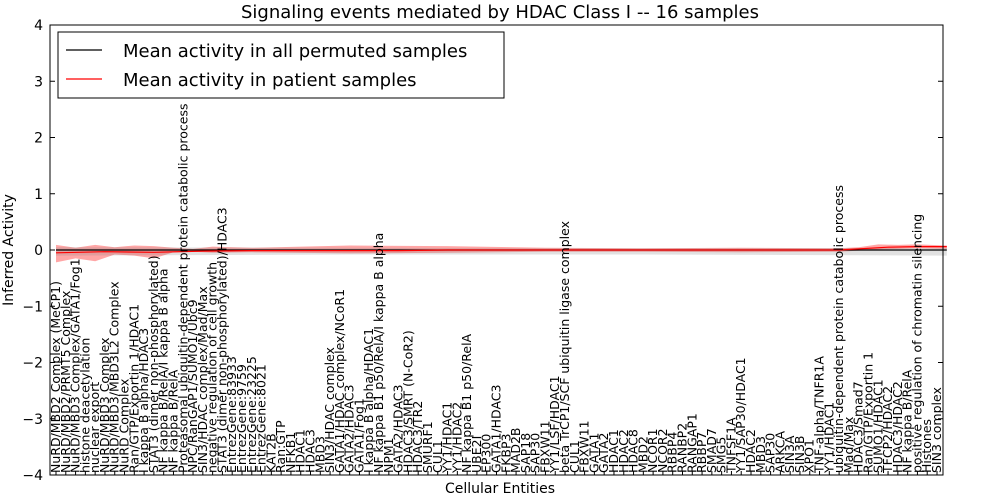 The width and height of the screenshot is (1000, 500). What do you see at coordinates (466, 403) in the screenshot?
I see `x-tick-label: NF kappa B1 p50/RelA` at bounding box center [466, 403].